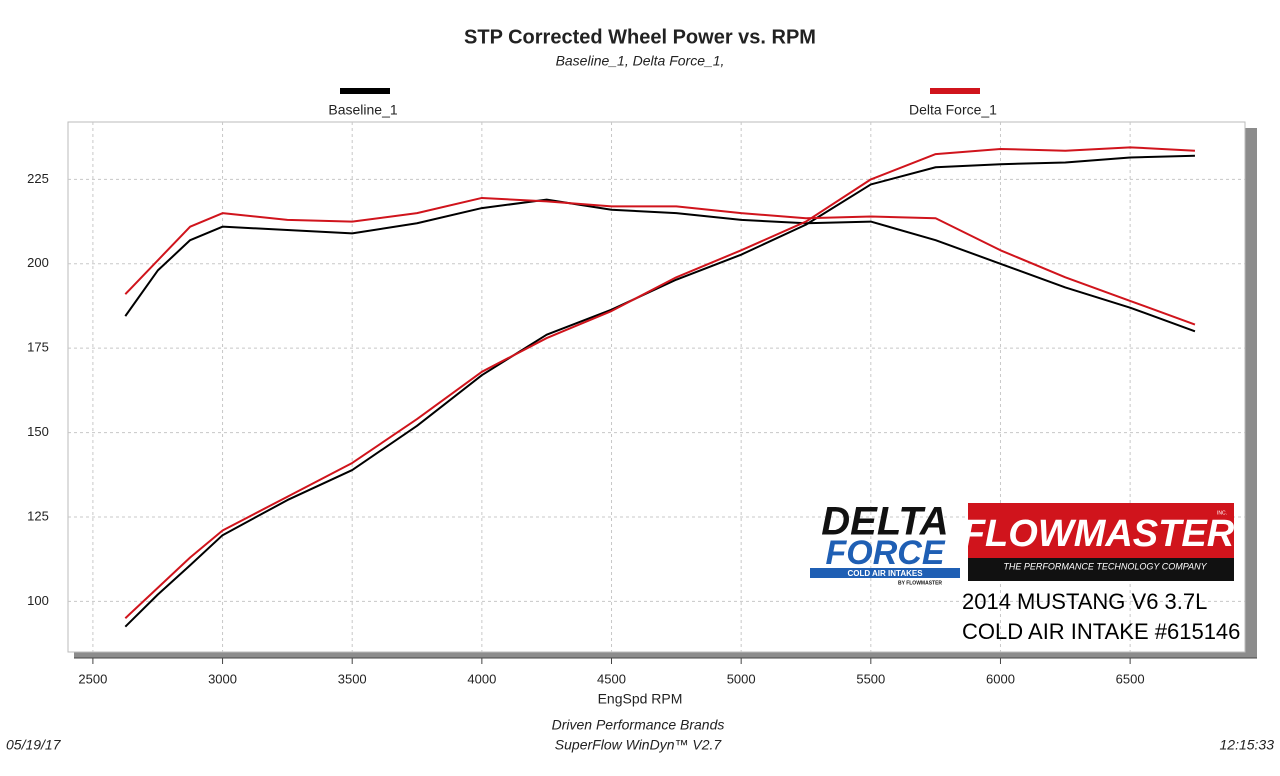 The image size is (1280, 776). Describe the element at coordinates (1130, 678) in the screenshot. I see `x-tick-label: 6500` at that location.